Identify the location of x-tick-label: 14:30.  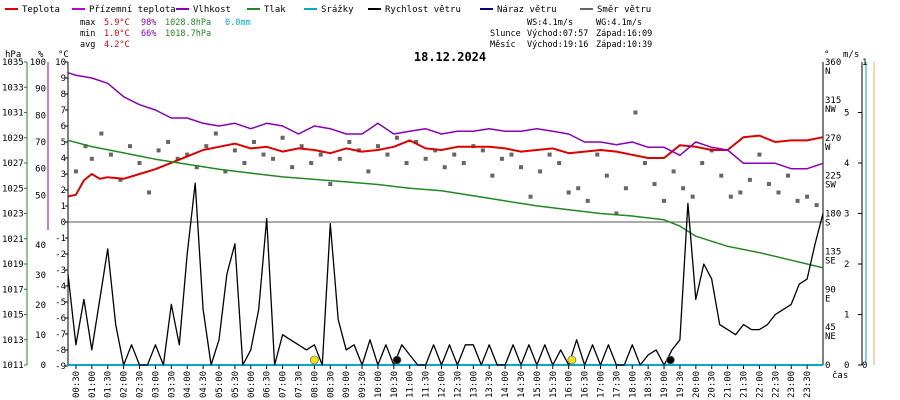
(522, 384).